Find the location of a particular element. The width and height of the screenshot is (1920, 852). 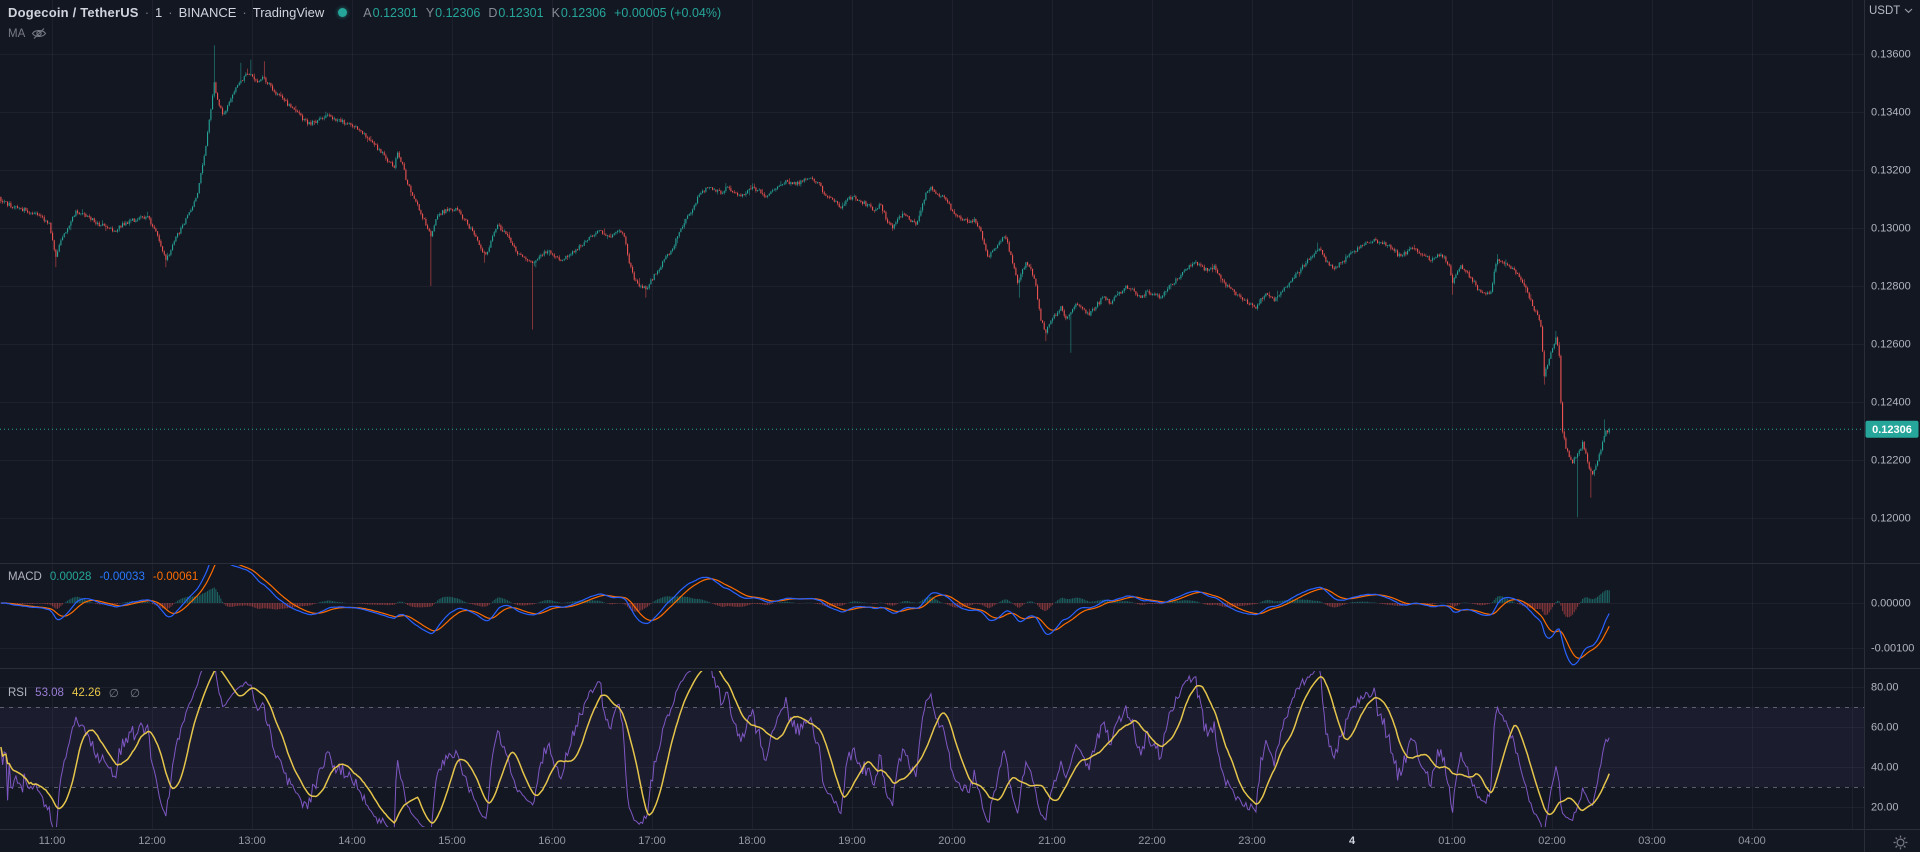

macd-line-value: -0.00033 is located at coordinates (122, 577).